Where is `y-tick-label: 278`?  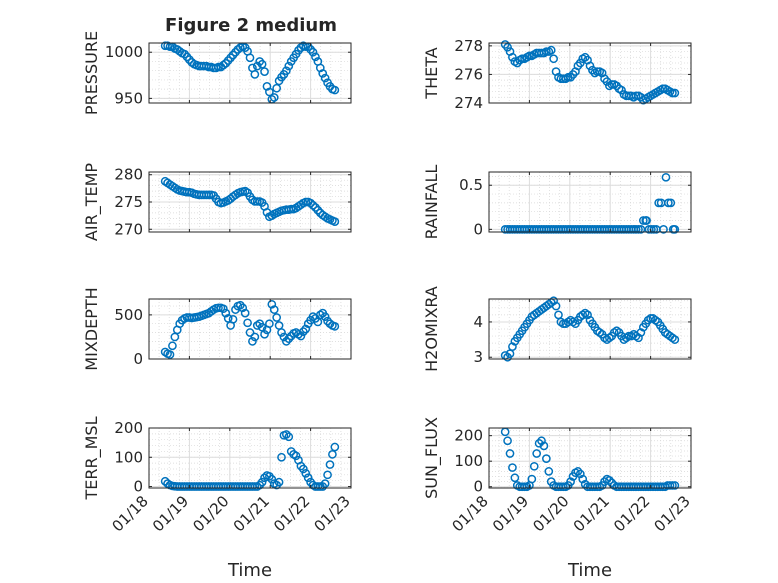 y-tick-label: 278 is located at coordinates (468, 46).